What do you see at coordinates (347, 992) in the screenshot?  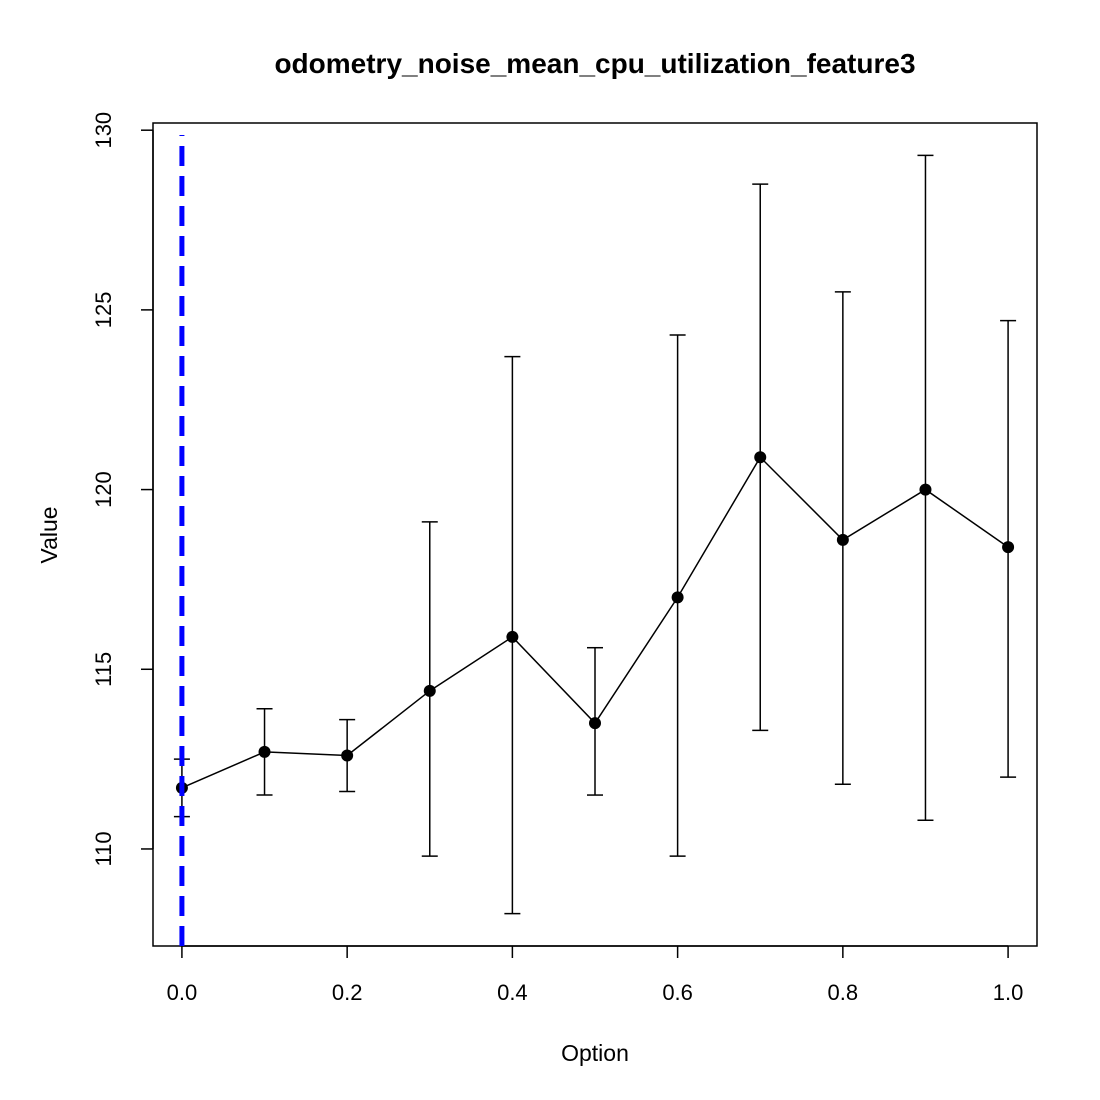 I see `x-tick-label: 0.2` at bounding box center [347, 992].